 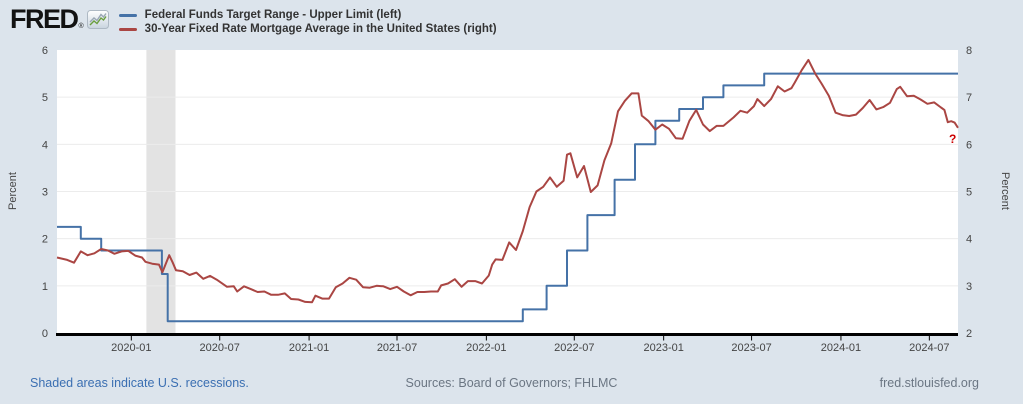 I want to click on recessions-note-link: Shaded areas indicate U.S. recessions., so click(x=139, y=383).